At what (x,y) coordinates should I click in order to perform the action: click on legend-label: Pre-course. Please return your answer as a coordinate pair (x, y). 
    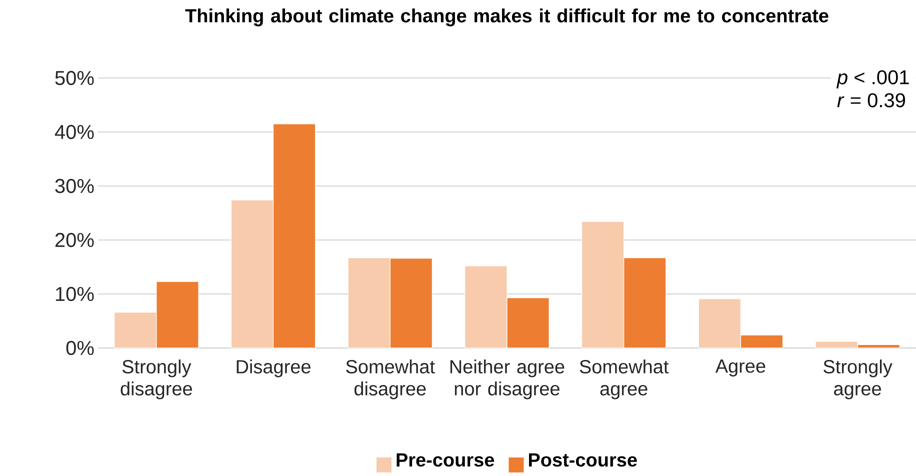
    Looking at the image, I should click on (445, 460).